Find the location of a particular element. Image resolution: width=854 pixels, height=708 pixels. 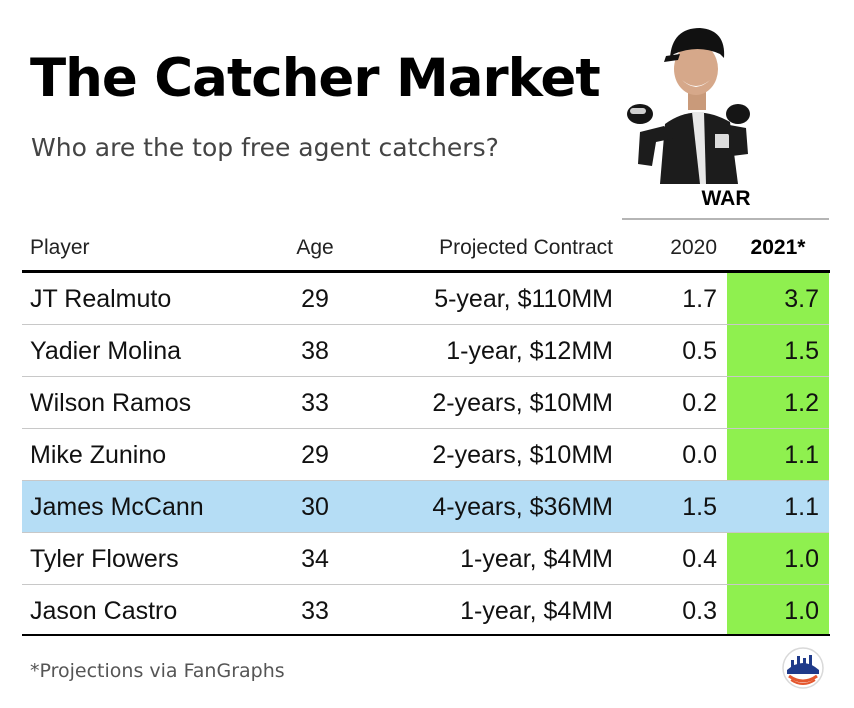

player-age: 38 is located at coordinates (315, 351).